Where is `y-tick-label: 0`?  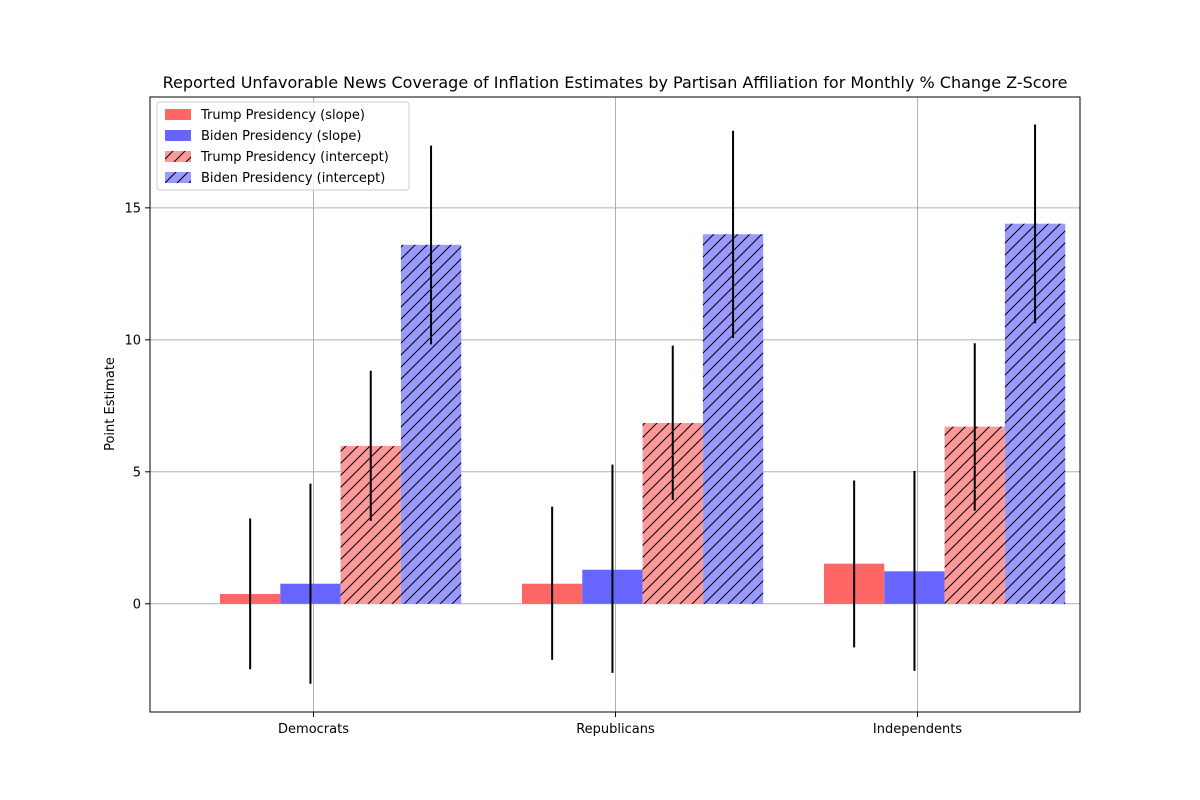 y-tick-label: 0 is located at coordinates (137, 604).